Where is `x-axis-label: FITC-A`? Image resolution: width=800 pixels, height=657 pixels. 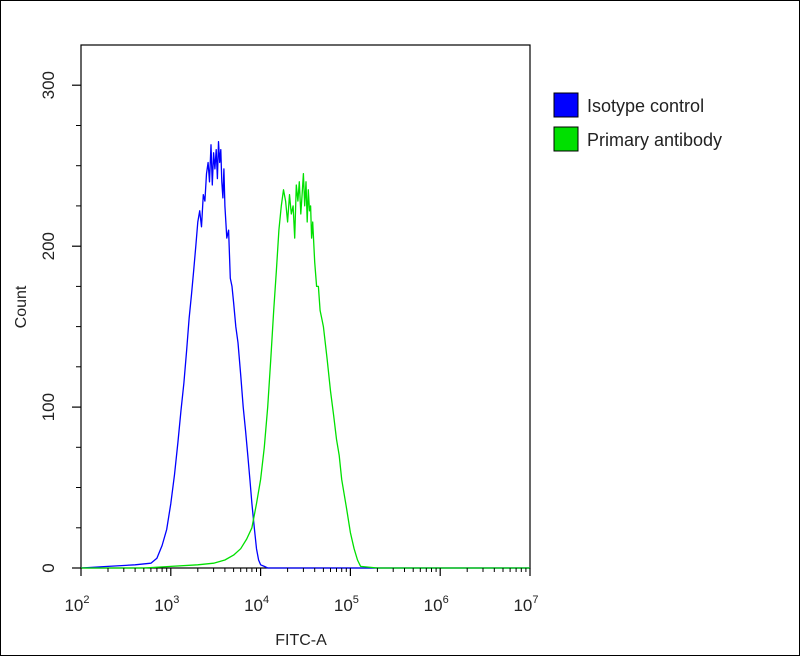 x-axis-label: FITC-A is located at coordinates (301, 640).